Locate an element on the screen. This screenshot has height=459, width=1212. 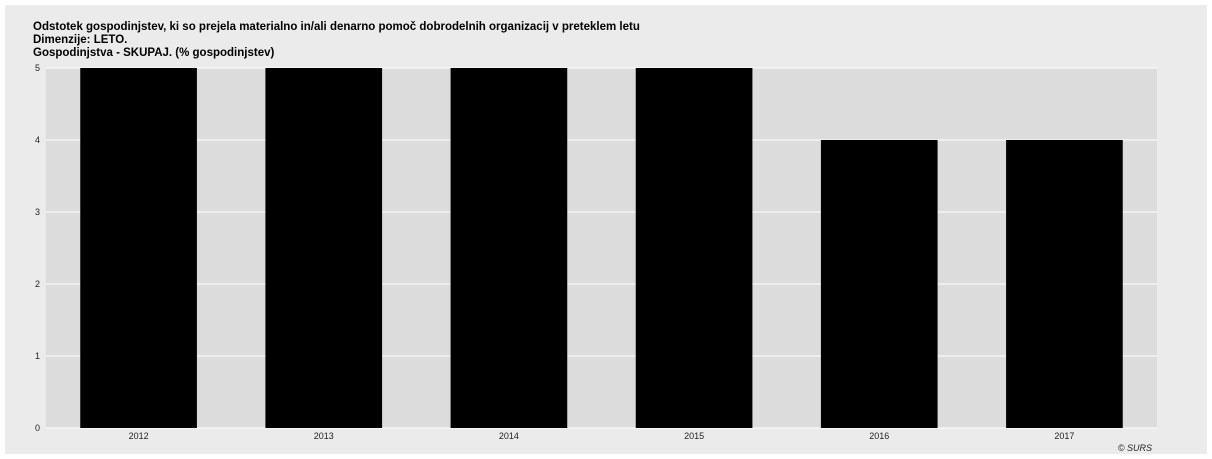
y-axis: 0 1 2 3 4 5 is located at coordinates (37, 248).